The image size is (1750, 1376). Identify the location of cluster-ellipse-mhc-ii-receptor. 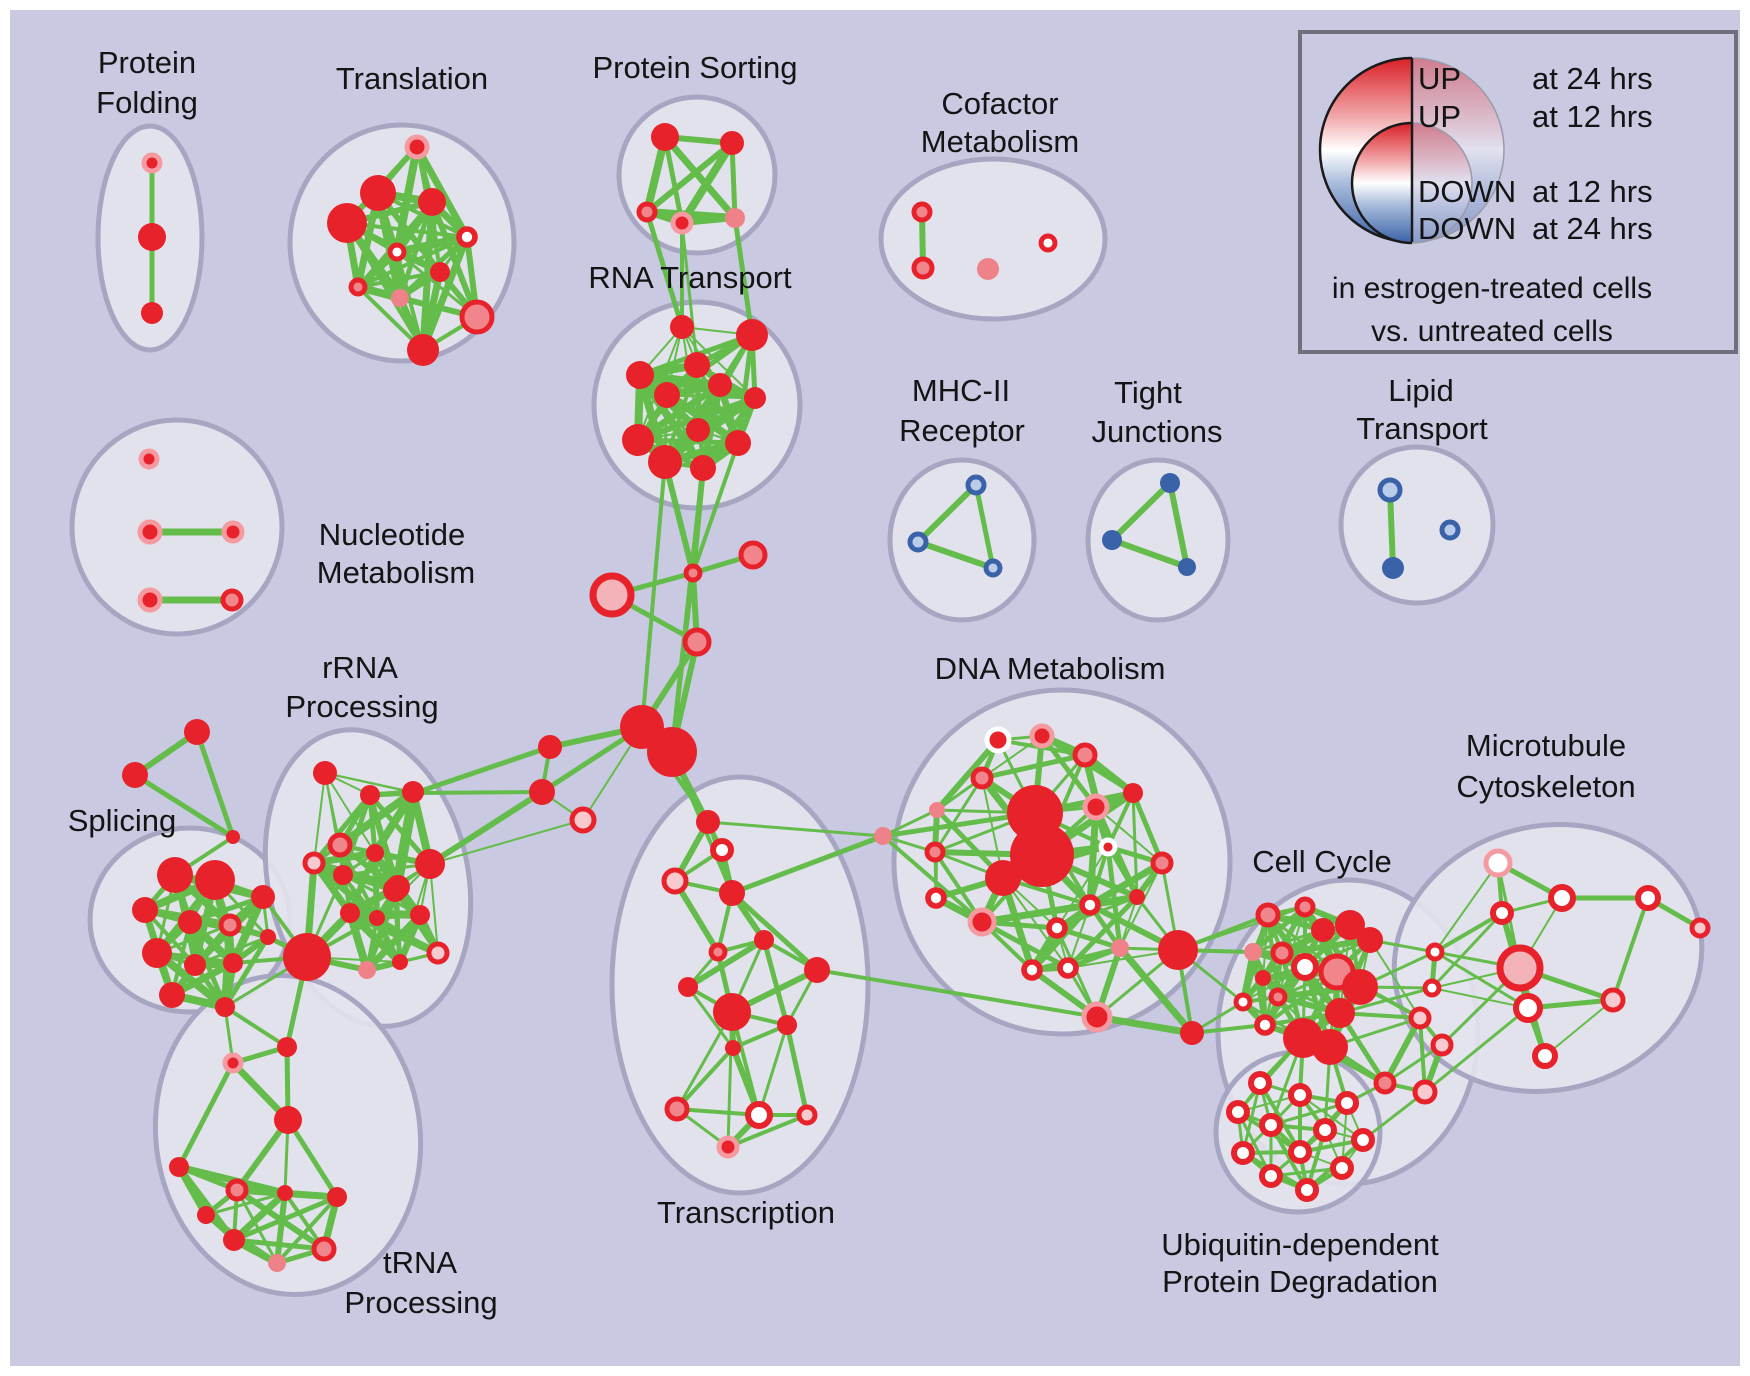
(962, 540).